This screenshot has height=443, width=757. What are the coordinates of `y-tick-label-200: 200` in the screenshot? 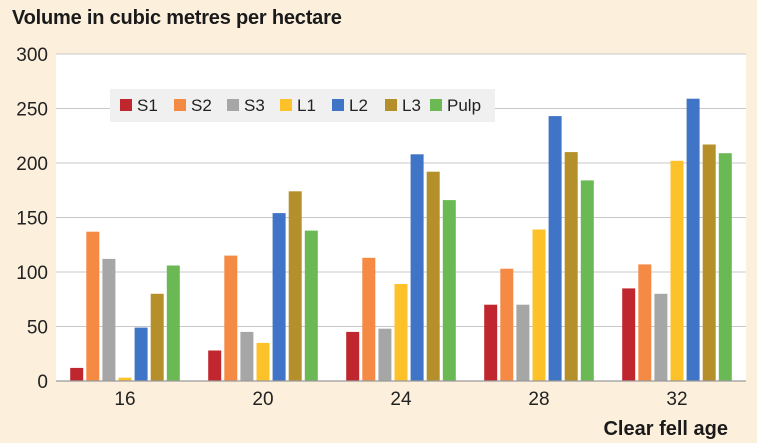 It's located at (32, 164).